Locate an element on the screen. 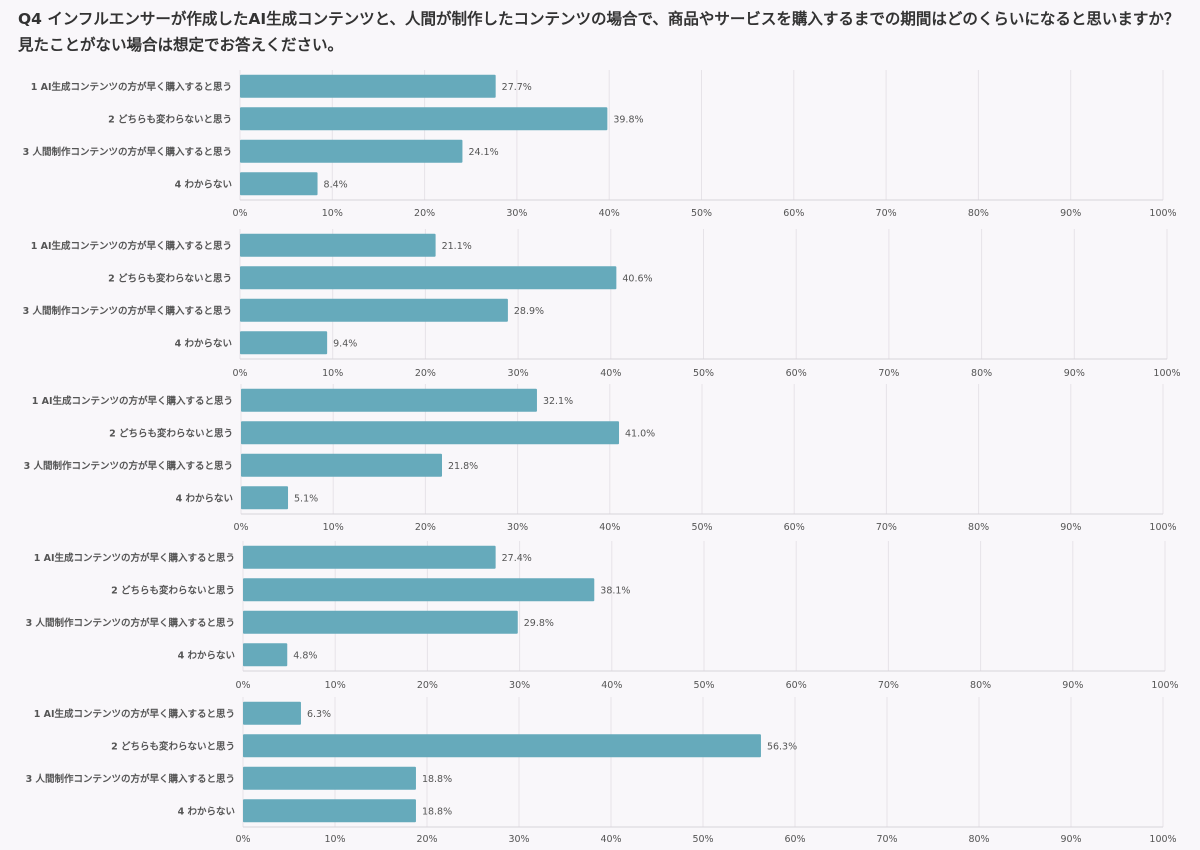  data-label: 41.0% is located at coordinates (640, 433).